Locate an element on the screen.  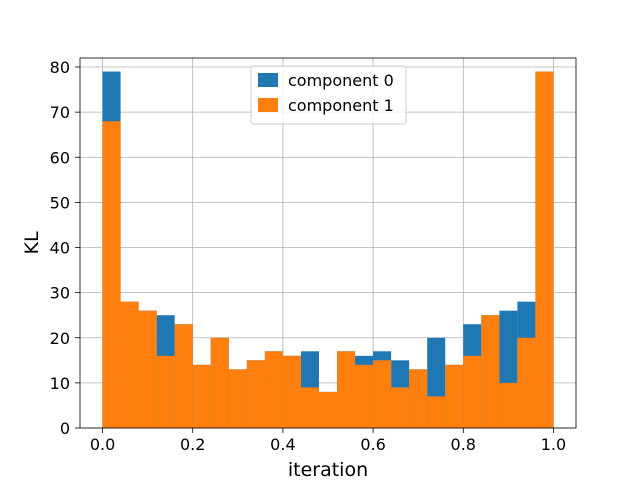
y-tick-label: 0 is located at coordinates (65, 428).